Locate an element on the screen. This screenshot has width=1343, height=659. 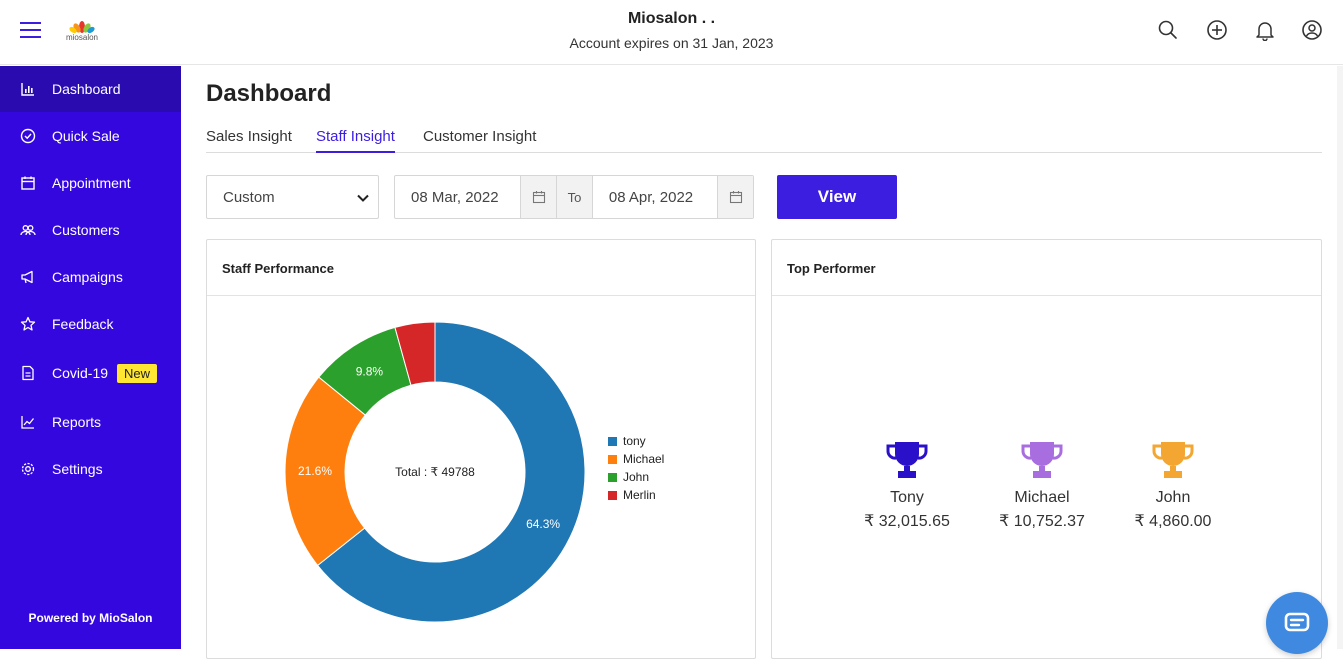
performer-tony: Tony ₹ 32,015.65 is located at coordinates (907, 485).